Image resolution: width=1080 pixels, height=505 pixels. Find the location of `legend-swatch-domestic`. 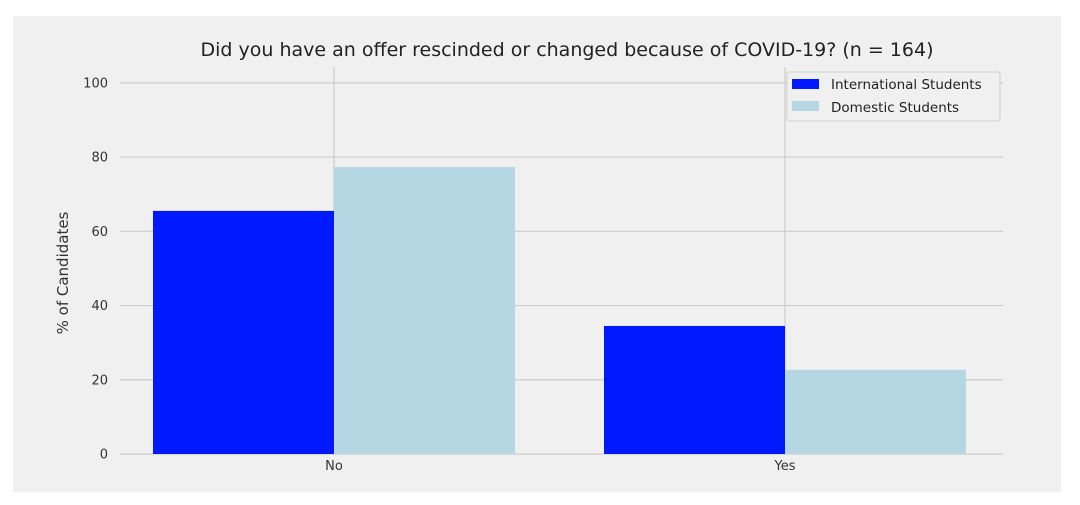

legend-swatch-domestic is located at coordinates (805, 106).